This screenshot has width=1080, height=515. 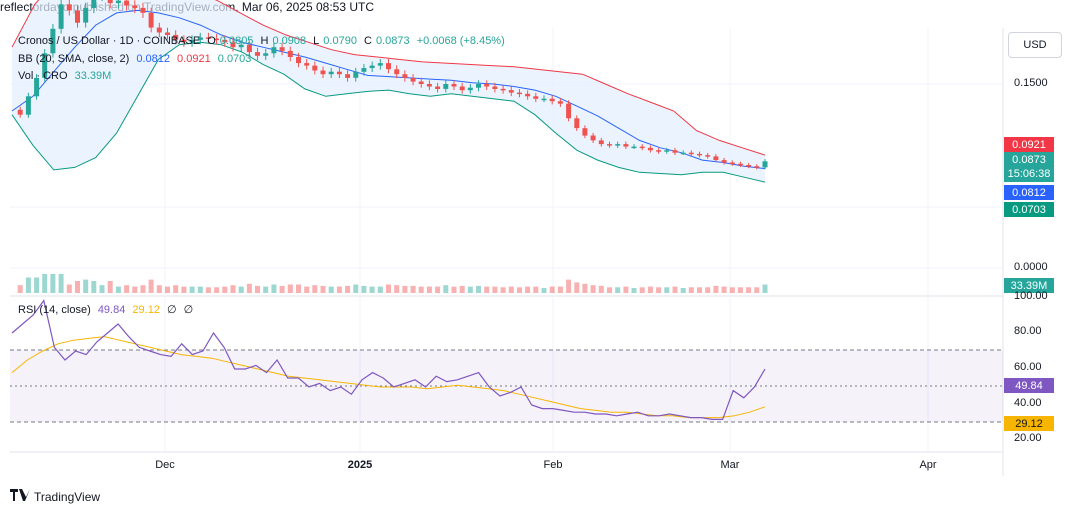 What do you see at coordinates (1028, 403) in the screenshot?
I see `rsi-tick-40: 40.00` at bounding box center [1028, 403].